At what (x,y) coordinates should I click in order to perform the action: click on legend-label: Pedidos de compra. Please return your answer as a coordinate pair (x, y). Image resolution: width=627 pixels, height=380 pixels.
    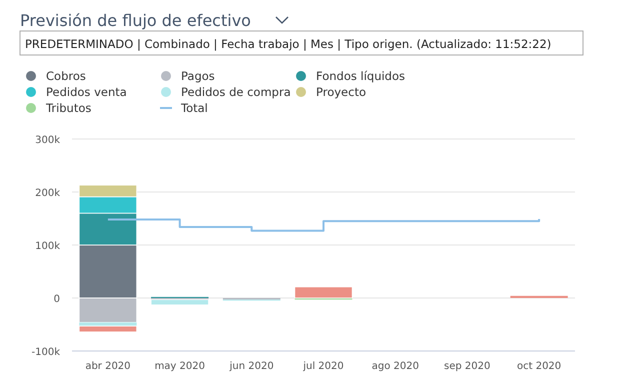
    Looking at the image, I should click on (236, 92).